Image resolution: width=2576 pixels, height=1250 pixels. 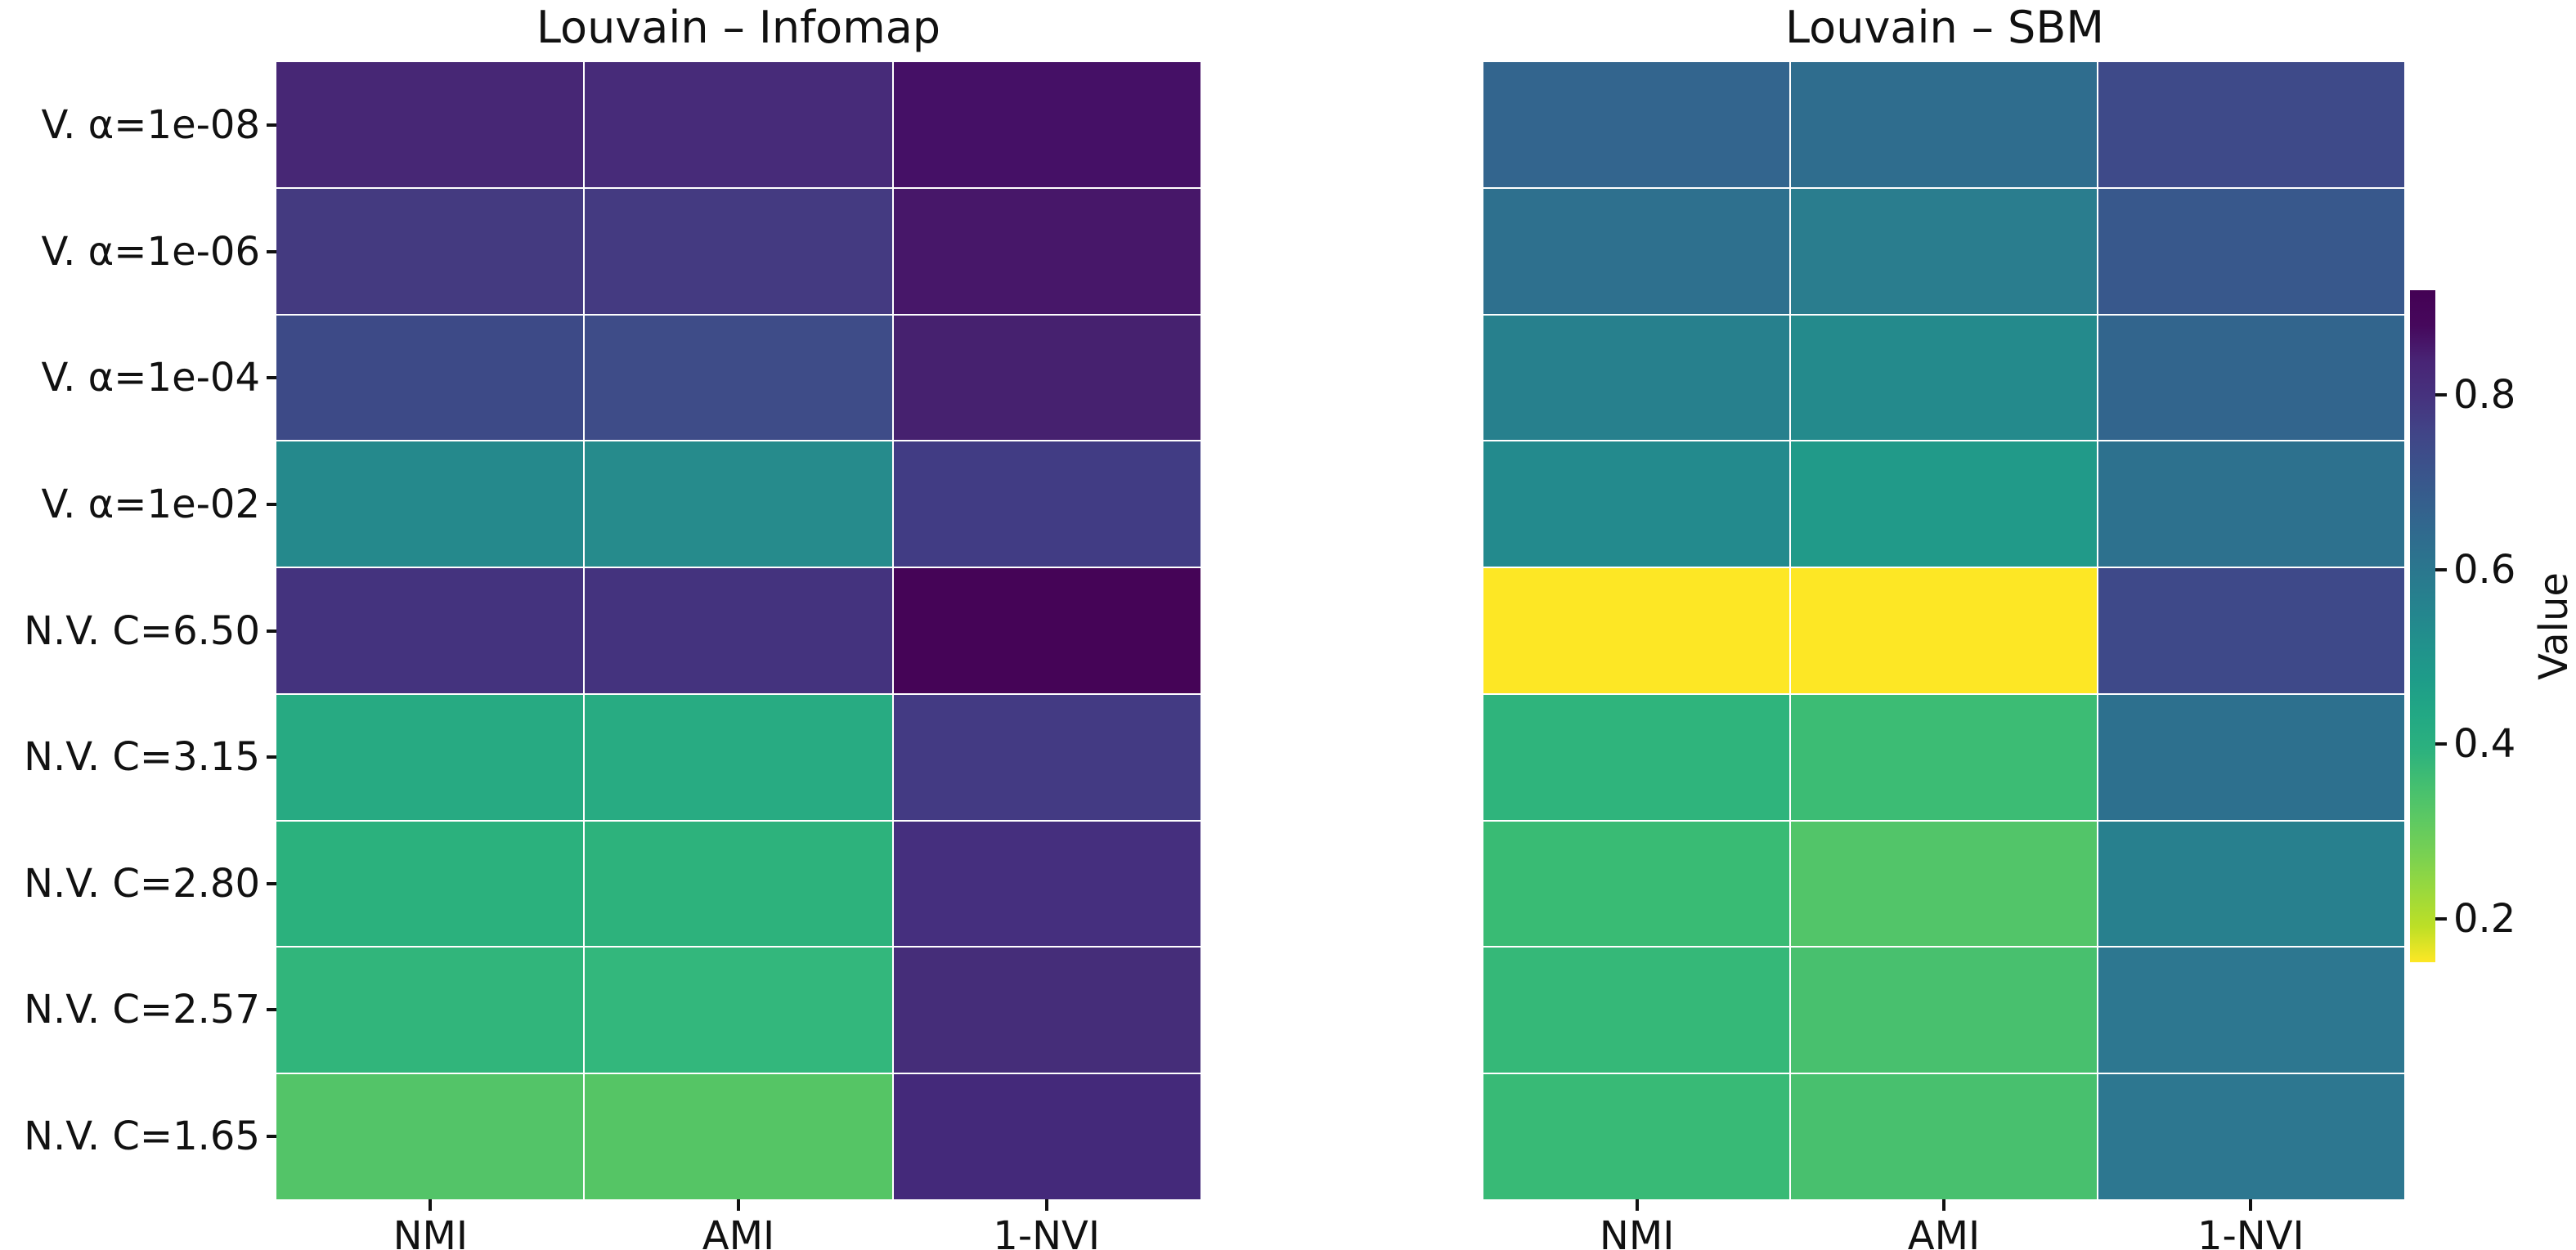 I want to click on colorbar-axis-label-text: Value, so click(x=2553, y=626).